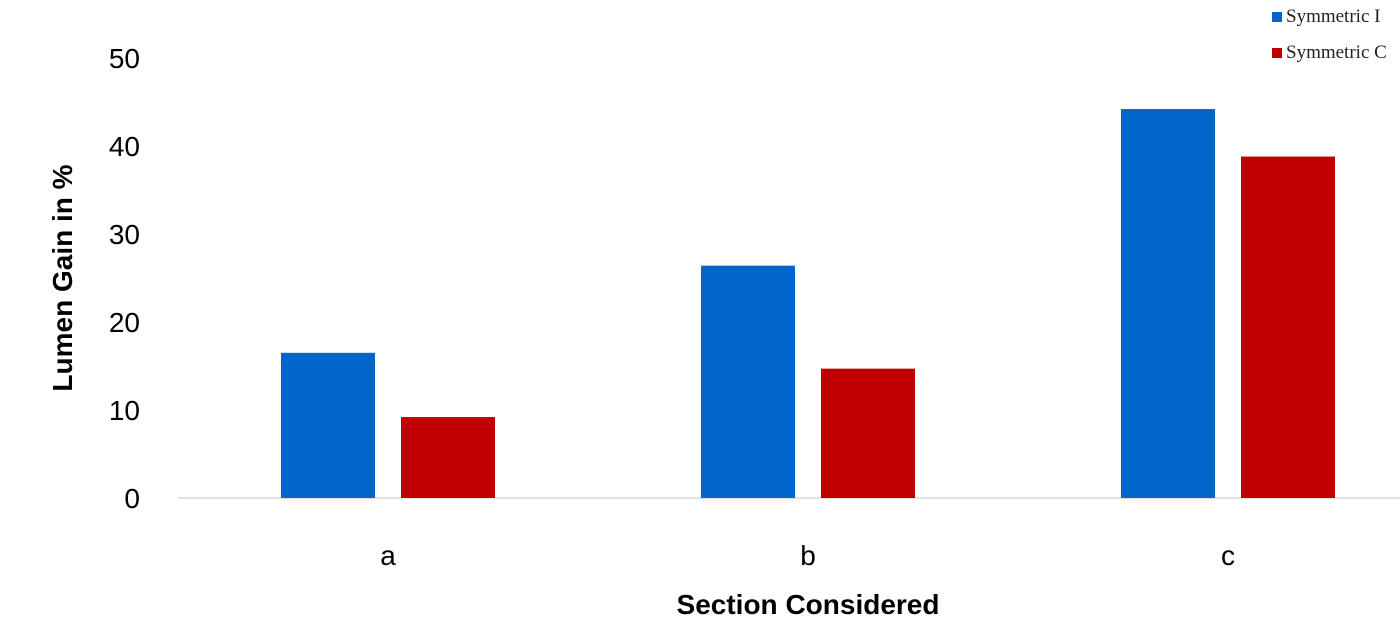  Describe the element at coordinates (808, 604) in the screenshot. I see `x-axis-title: Section Considered` at that location.